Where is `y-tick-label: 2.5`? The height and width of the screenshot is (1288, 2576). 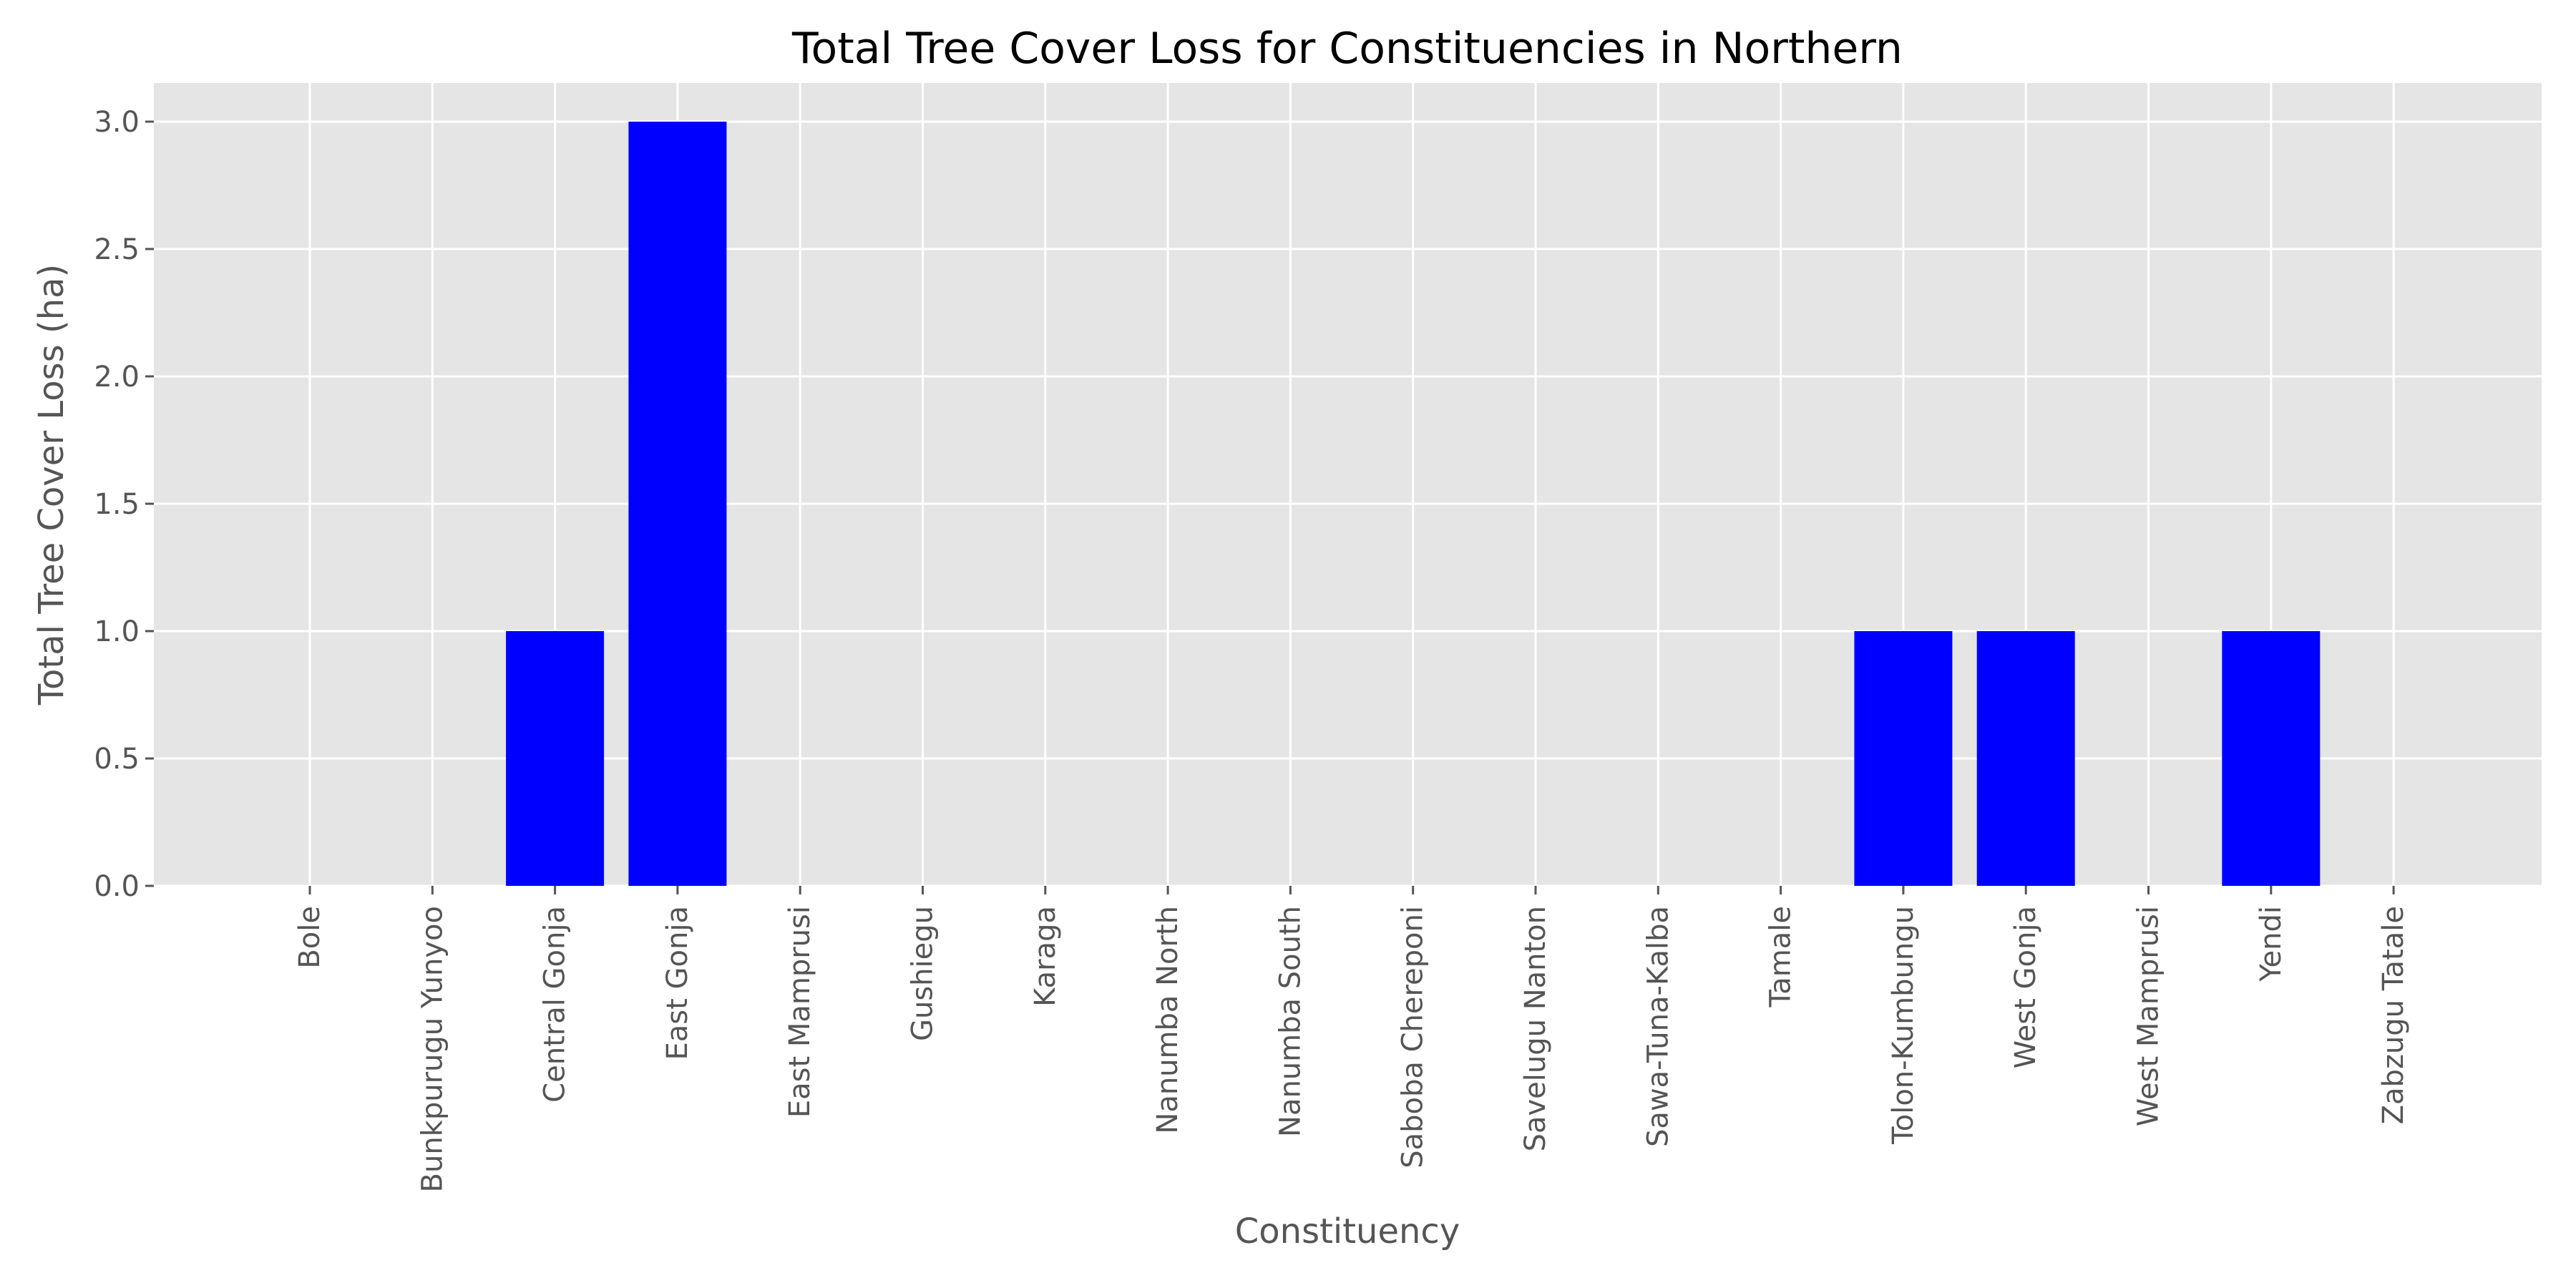
y-tick-label: 2.5 is located at coordinates (117, 249).